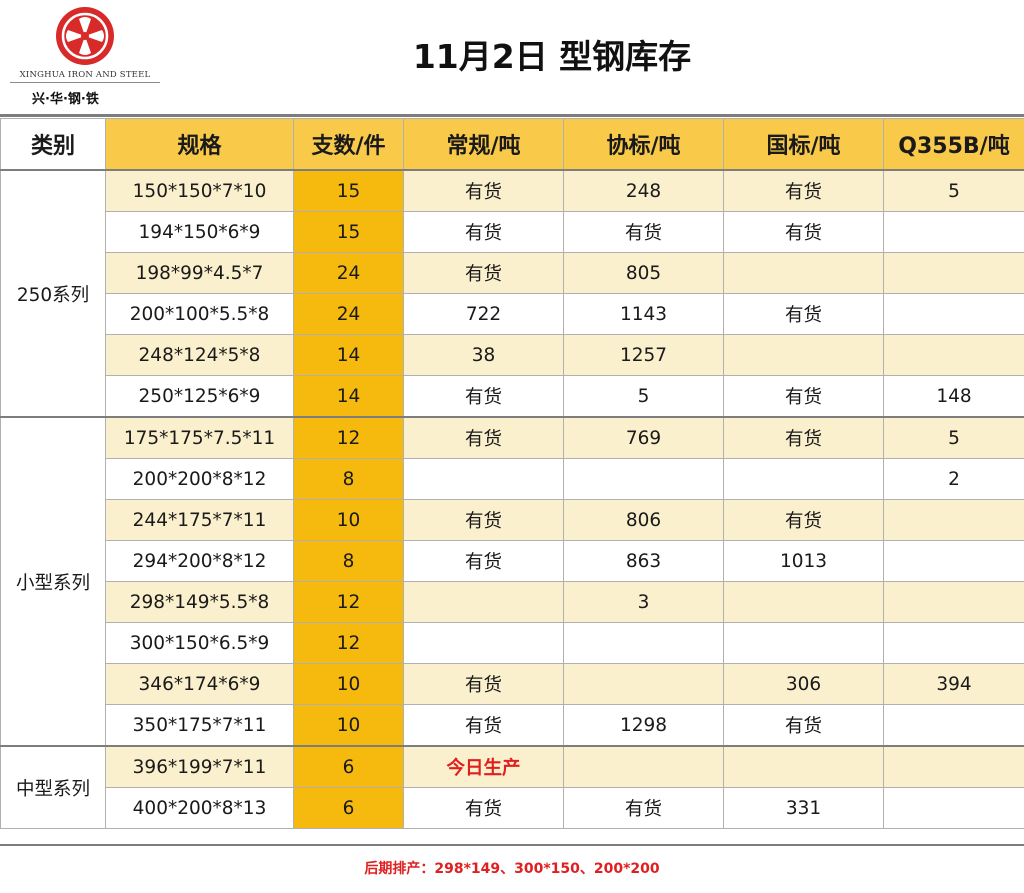  Describe the element at coordinates (53, 581) in the screenshot. I see `category-cell: 小型系列` at that location.